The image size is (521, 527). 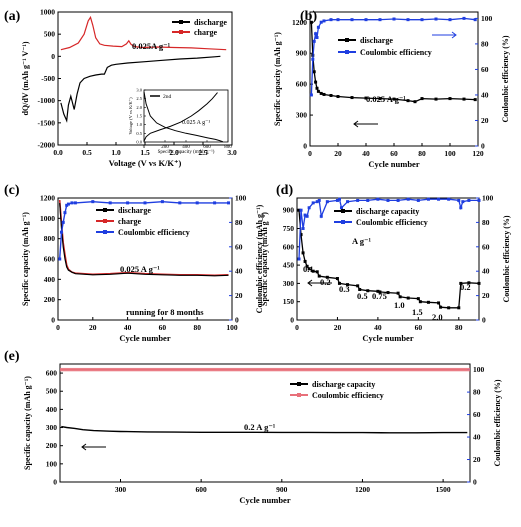 I want to click on x-axis-label: Cycle number, so click(x=144, y=338).